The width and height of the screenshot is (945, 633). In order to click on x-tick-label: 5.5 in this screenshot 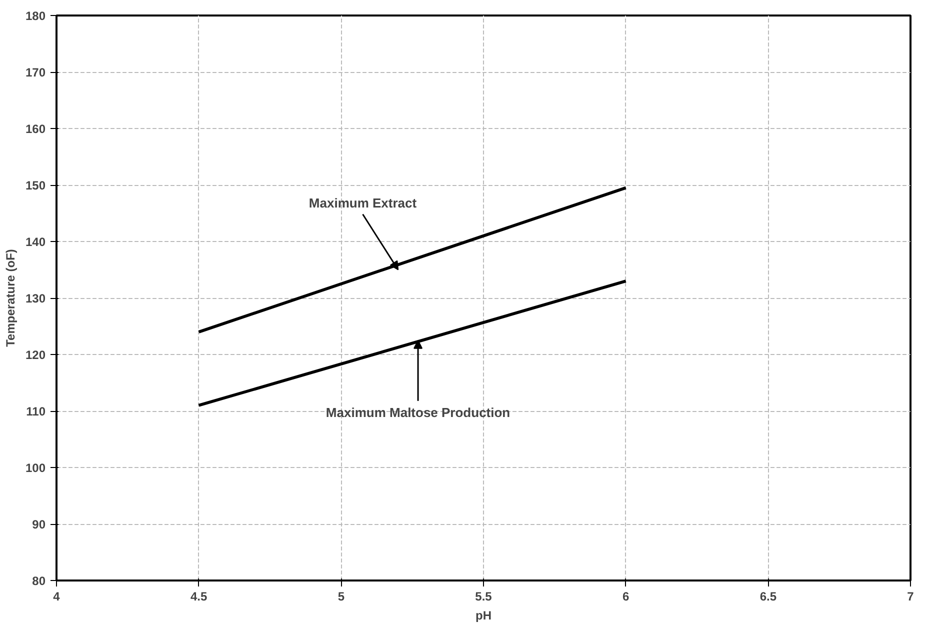, I will do `click(483, 597)`.